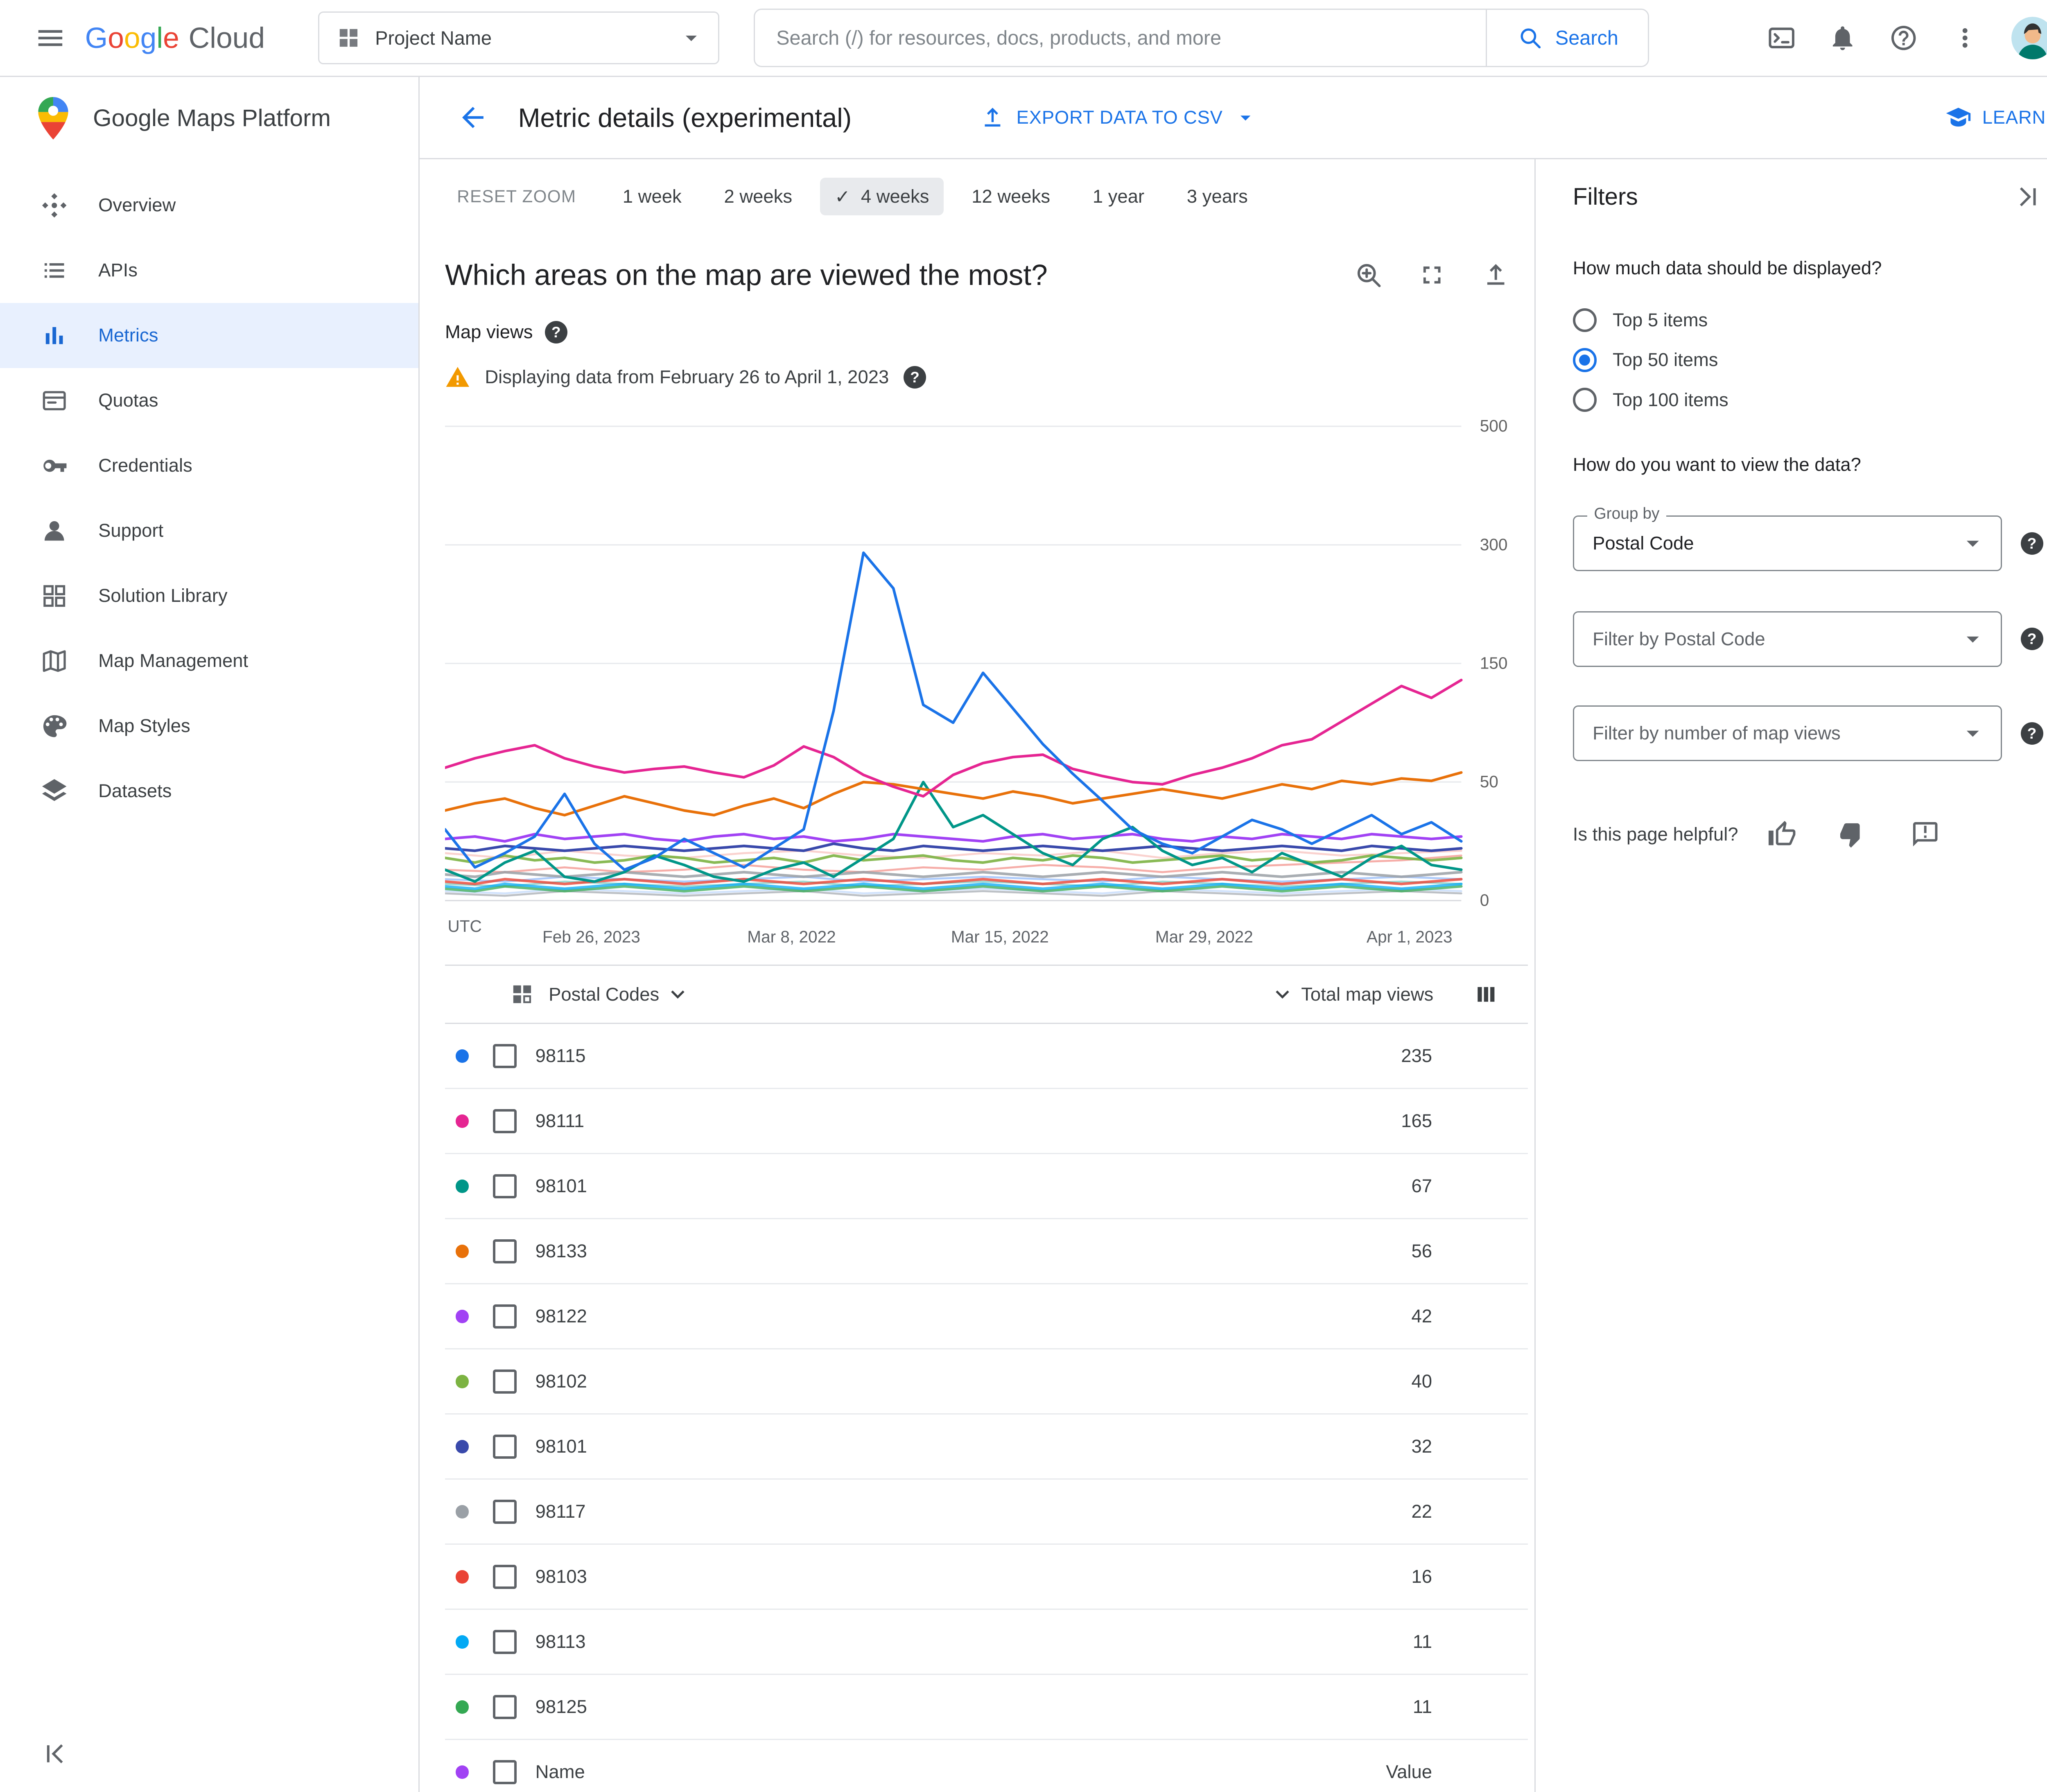 The height and width of the screenshot is (1792, 2047). I want to click on views-filter-select: Filter by number of map views, so click(1787, 734).